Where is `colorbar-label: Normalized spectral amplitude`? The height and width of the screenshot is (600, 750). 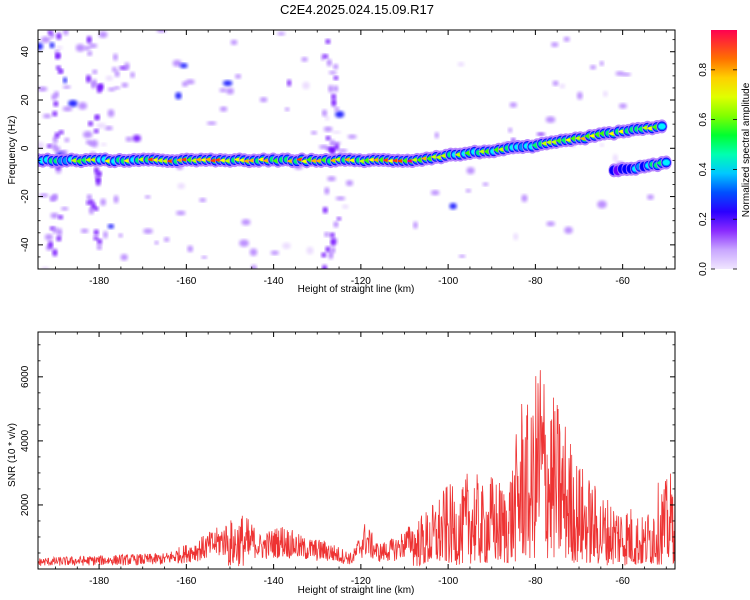
colorbar-label: Normalized spectral amplitude is located at coordinates (745, 149).